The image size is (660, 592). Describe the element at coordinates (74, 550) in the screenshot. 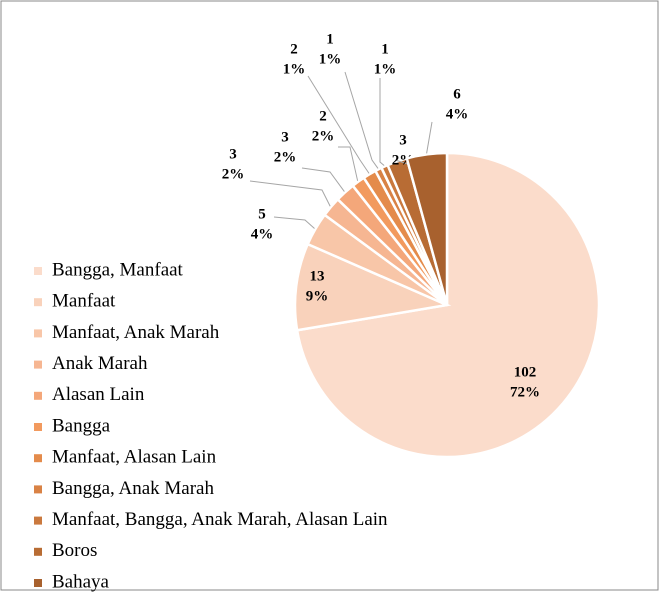

I see `legend-label: Boros` at that location.